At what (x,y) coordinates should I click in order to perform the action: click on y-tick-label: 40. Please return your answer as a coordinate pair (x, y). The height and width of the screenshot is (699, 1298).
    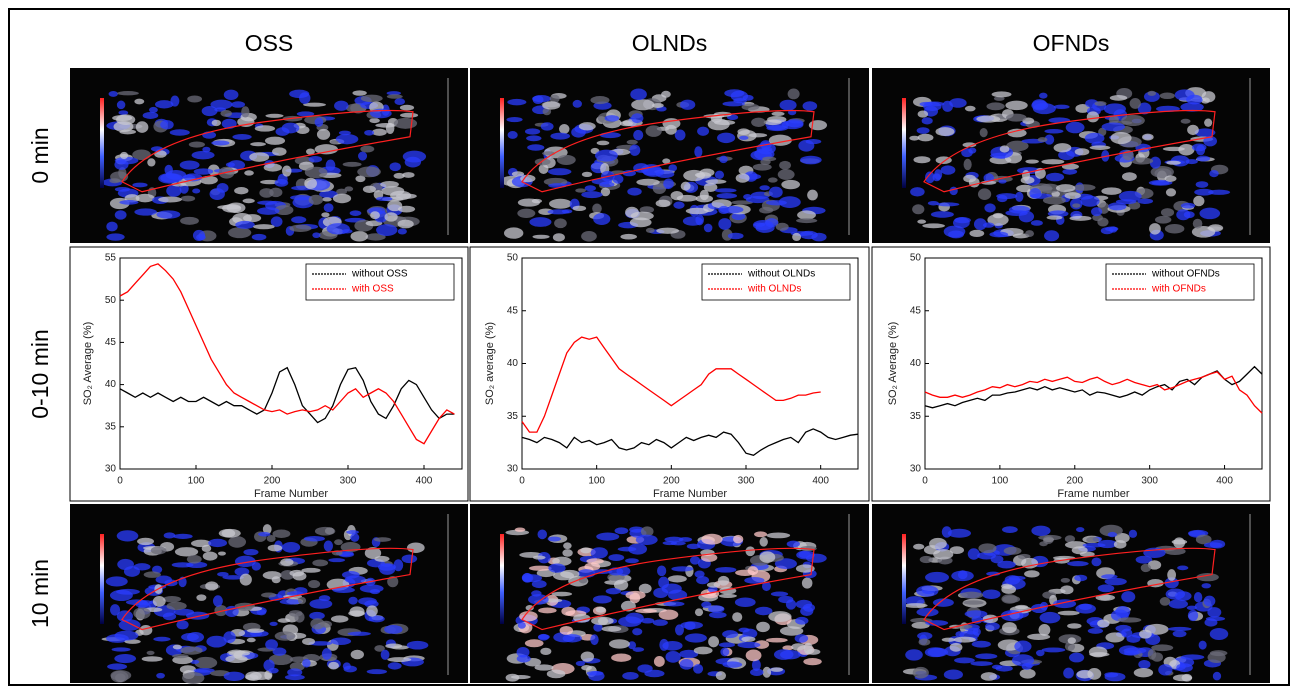
    Looking at the image, I should click on (916, 363).